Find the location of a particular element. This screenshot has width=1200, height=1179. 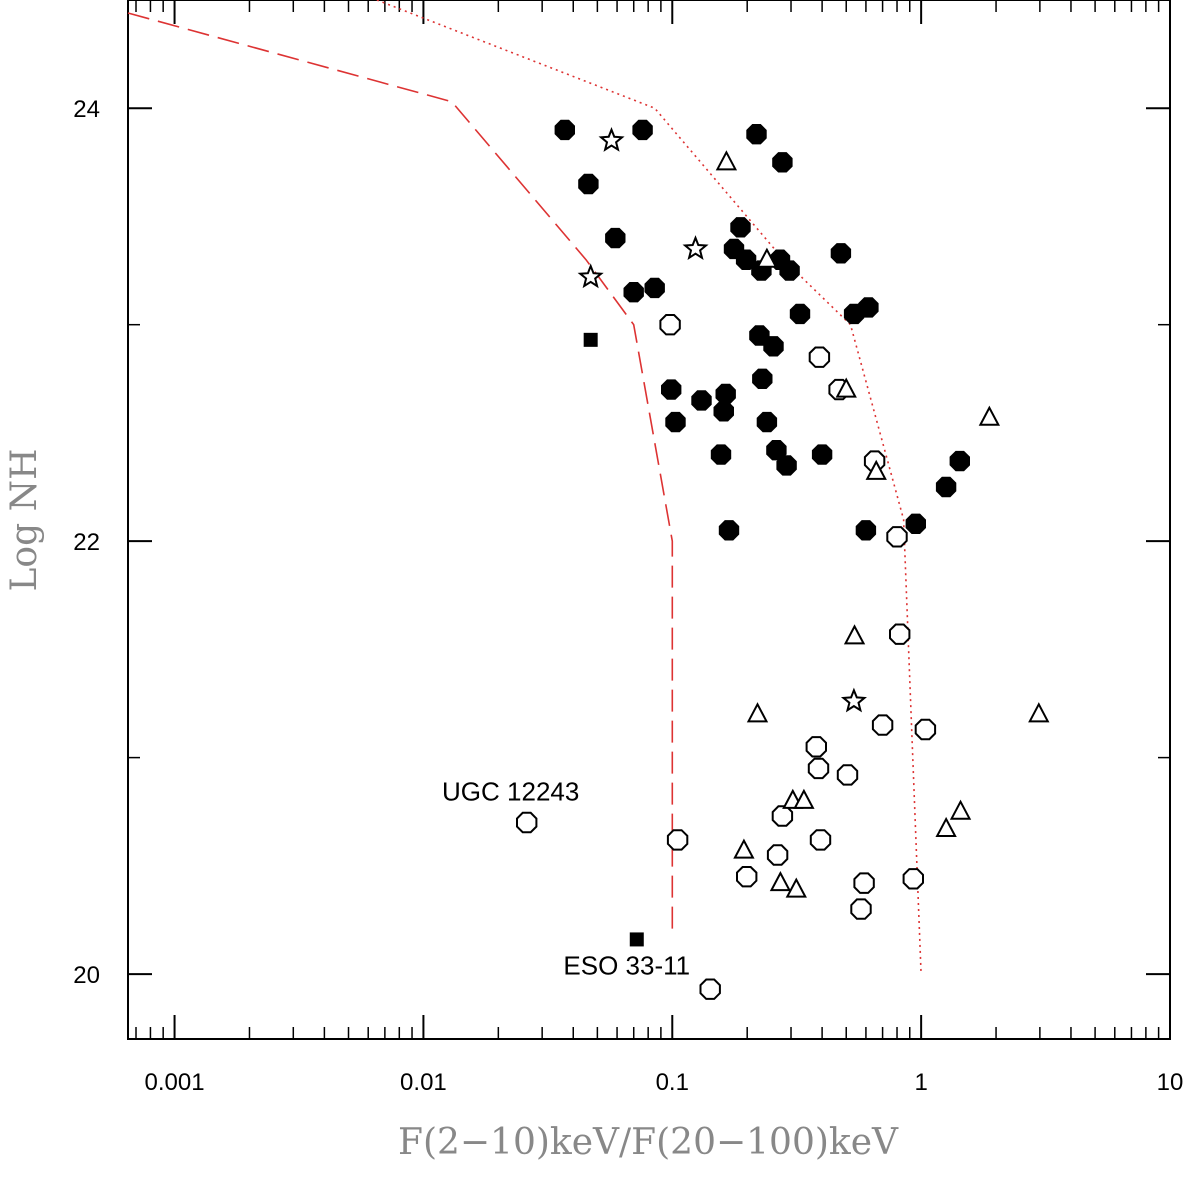

x-tick-label: 0.1 is located at coordinates (672, 1082).